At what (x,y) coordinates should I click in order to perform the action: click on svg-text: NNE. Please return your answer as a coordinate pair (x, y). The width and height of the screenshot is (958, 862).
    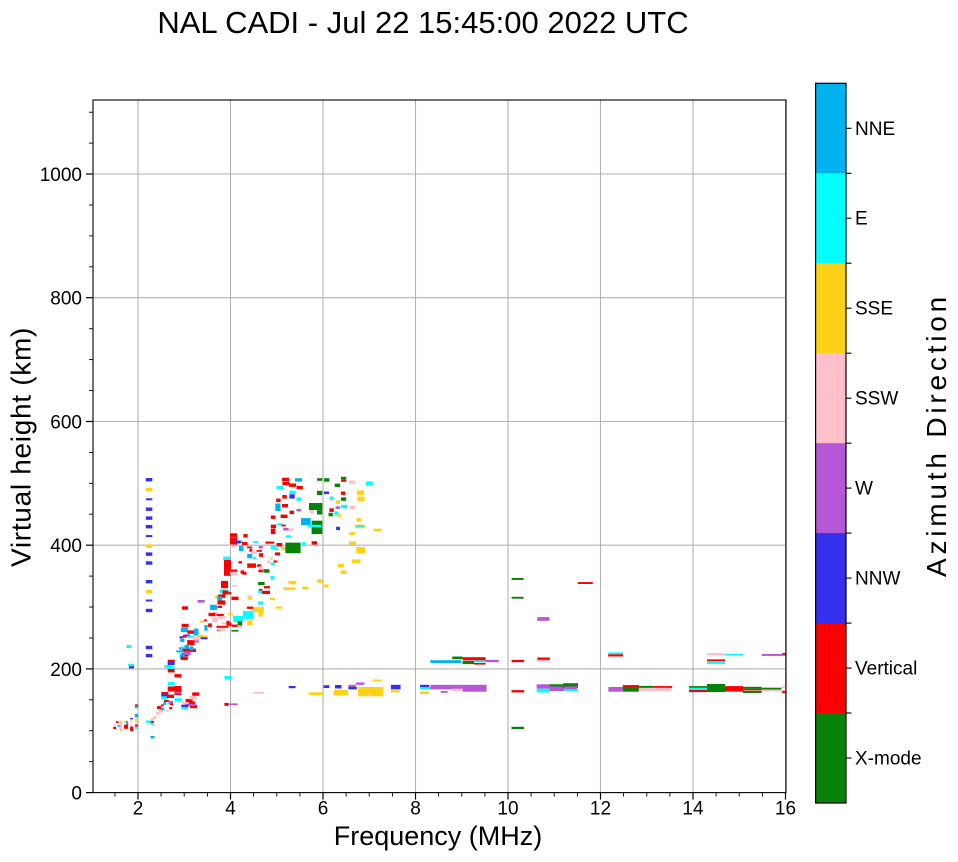
    Looking at the image, I should click on (875, 129).